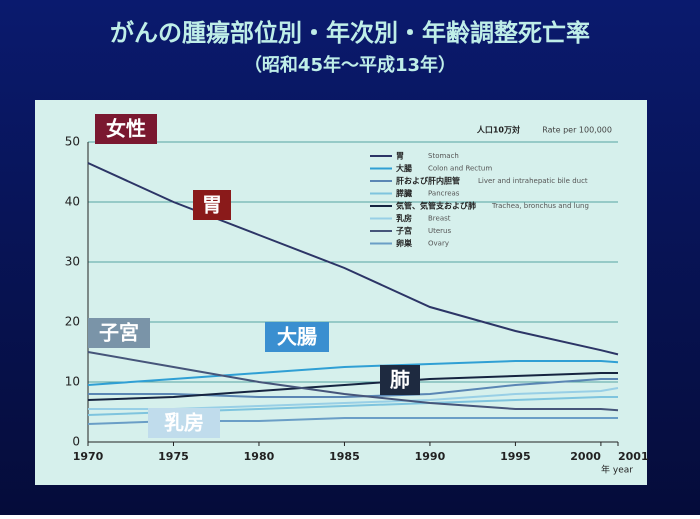 The height and width of the screenshot is (519, 700). Describe the element at coordinates (436, 206) in the screenshot. I see `legend-label: 気管、気管支および肺` at that location.